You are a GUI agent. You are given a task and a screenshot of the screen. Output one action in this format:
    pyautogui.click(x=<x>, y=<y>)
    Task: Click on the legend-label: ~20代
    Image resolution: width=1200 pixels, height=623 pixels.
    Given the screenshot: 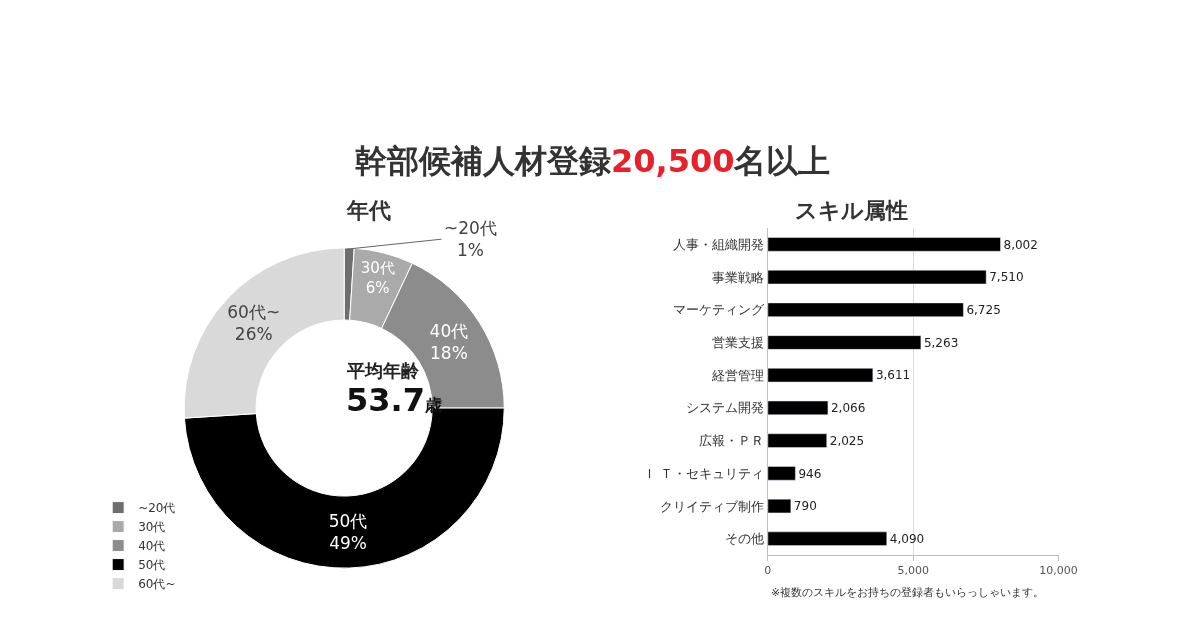 What is the action you would take?
    pyautogui.click(x=157, y=508)
    